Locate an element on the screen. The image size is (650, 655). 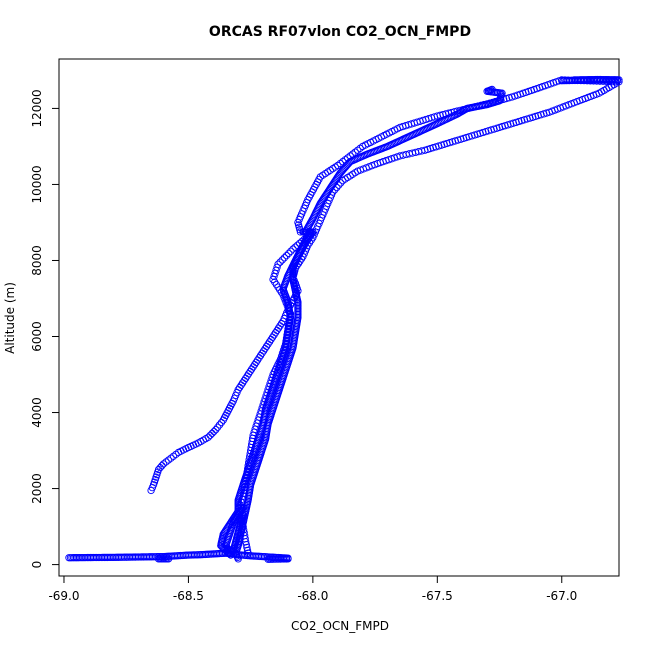
y-tick-label: 4000 is located at coordinates (37, 412).